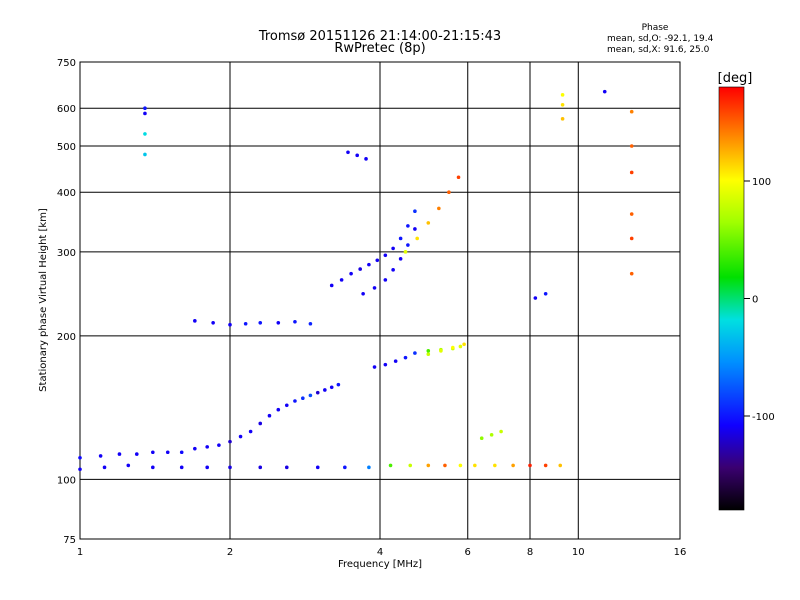  What do you see at coordinates (660, 39) in the screenshot?
I see `phase-legend-o: mean, sd,O: -92.1, 19.4` at bounding box center [660, 39].